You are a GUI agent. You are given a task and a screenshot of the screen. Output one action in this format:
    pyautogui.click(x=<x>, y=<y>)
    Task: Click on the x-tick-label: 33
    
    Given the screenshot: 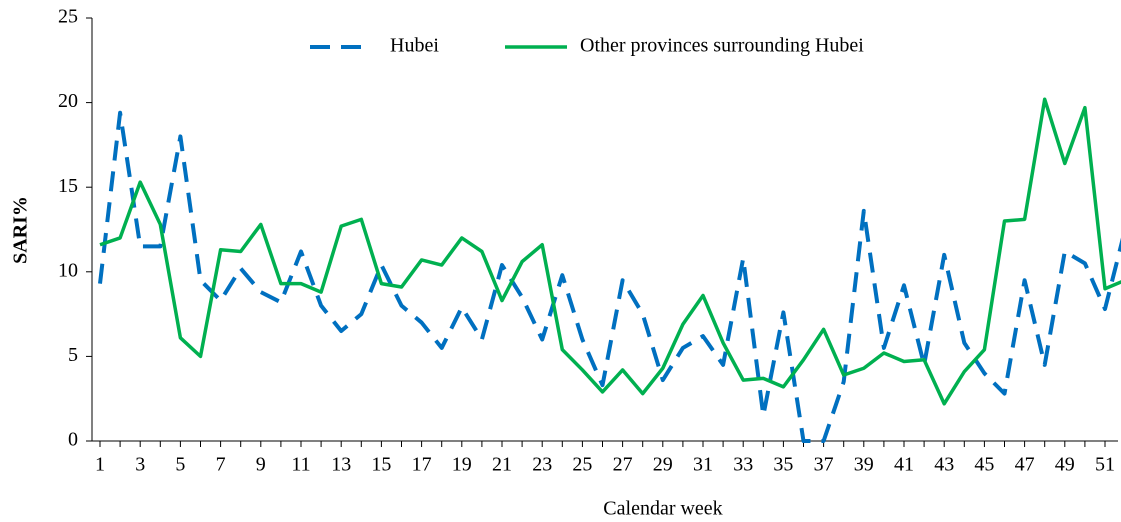 What is the action you would take?
    pyautogui.click(x=743, y=465)
    